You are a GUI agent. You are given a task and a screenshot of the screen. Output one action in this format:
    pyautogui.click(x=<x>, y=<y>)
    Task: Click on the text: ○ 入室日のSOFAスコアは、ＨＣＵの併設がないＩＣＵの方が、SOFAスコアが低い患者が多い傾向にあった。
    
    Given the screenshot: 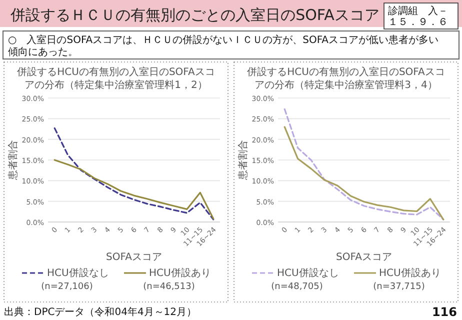 What is the action you would take?
    pyautogui.click(x=223, y=46)
    